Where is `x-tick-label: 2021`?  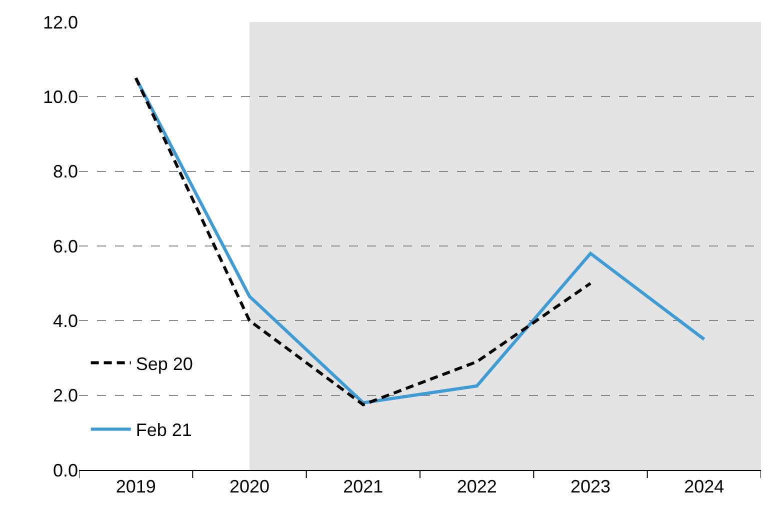 x-tick-label: 2021 is located at coordinates (363, 486).